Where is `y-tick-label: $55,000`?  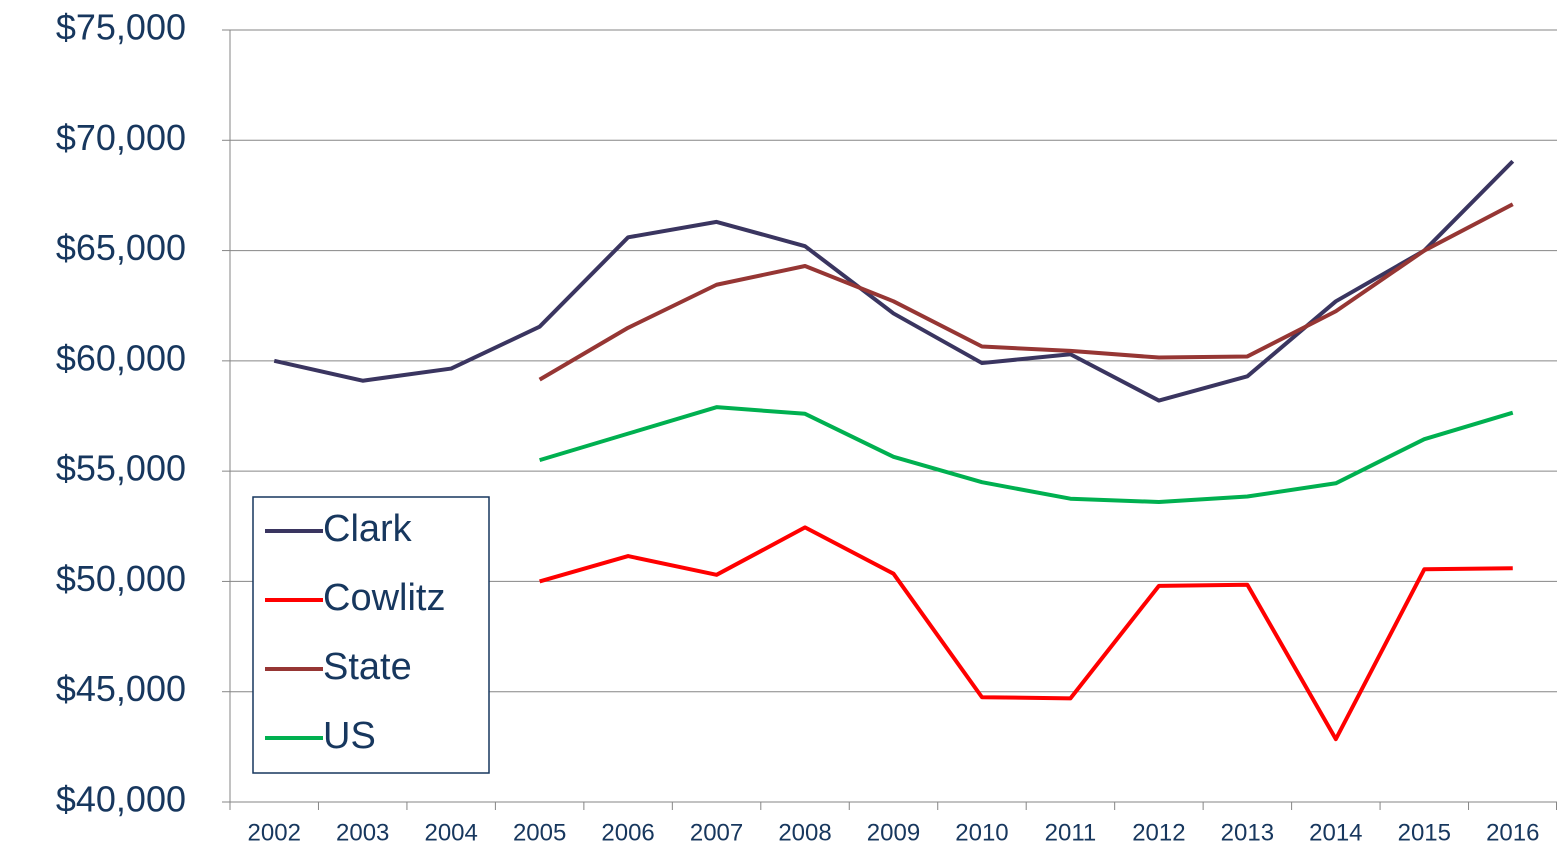 y-tick-label: $55,000 is located at coordinates (121, 468).